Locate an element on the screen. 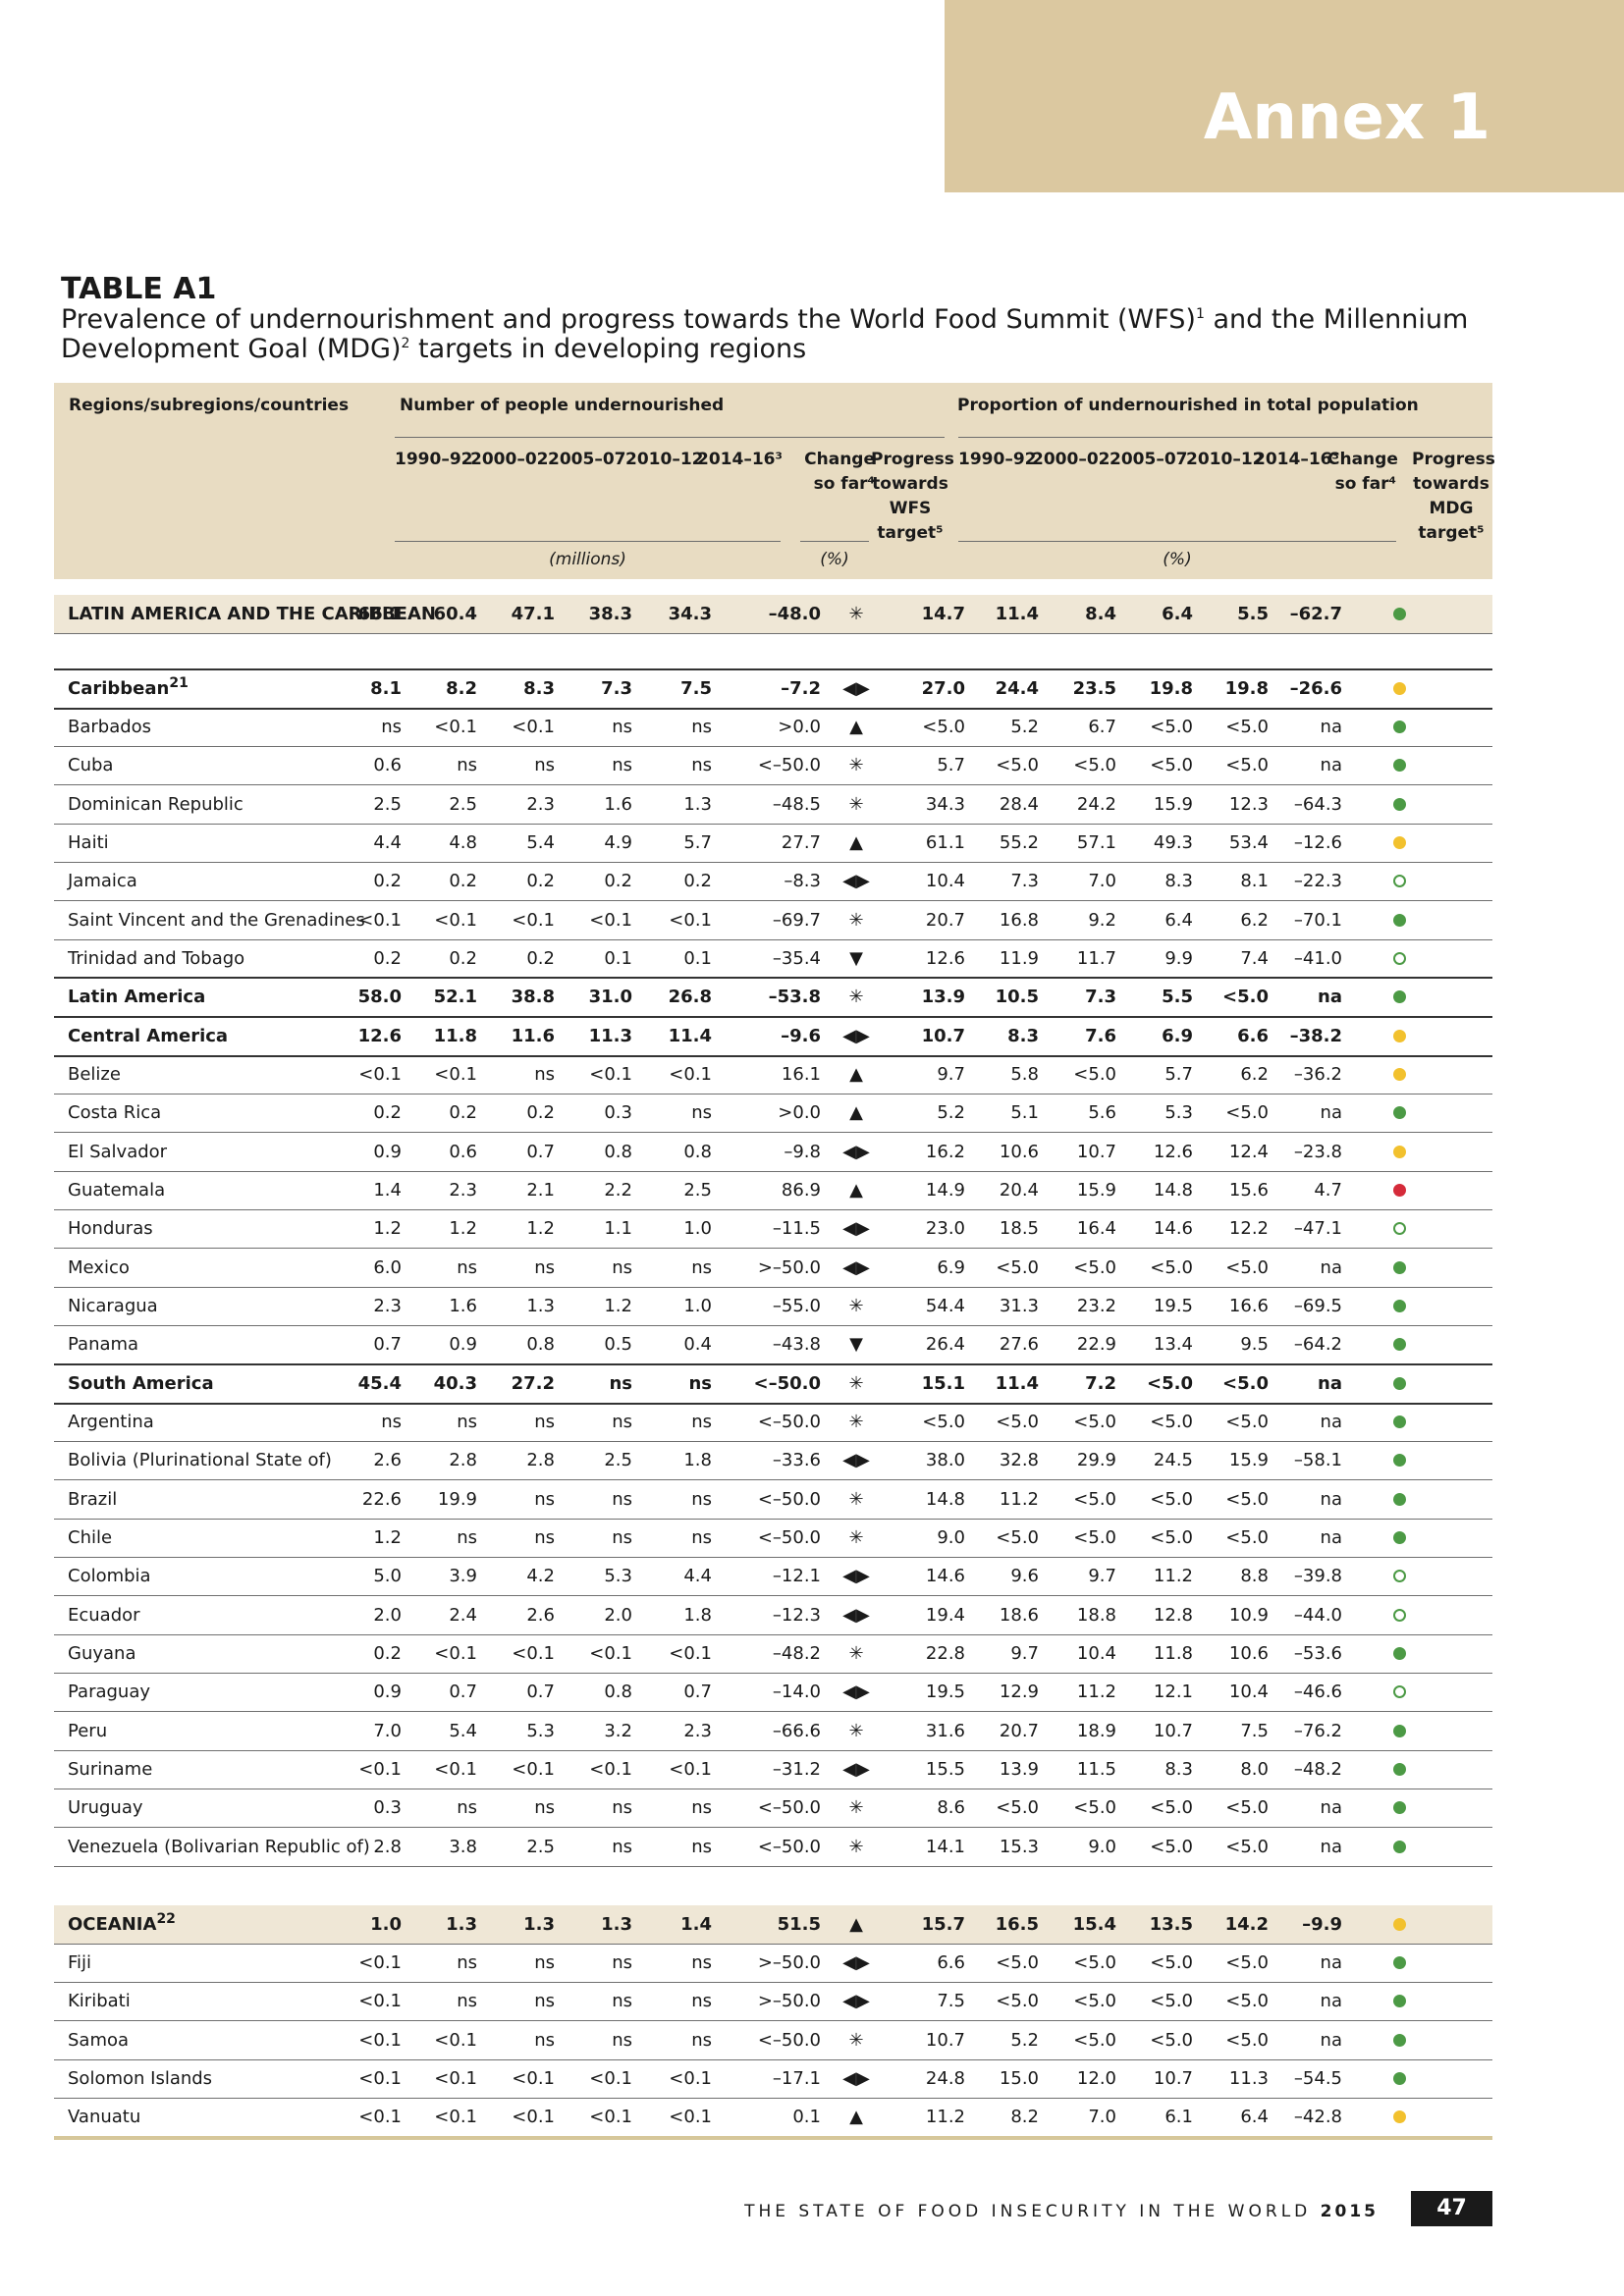 Image resolution: width=1624 pixels, height=2296 pixels. proportion-value: 9.2 is located at coordinates (1102, 920).